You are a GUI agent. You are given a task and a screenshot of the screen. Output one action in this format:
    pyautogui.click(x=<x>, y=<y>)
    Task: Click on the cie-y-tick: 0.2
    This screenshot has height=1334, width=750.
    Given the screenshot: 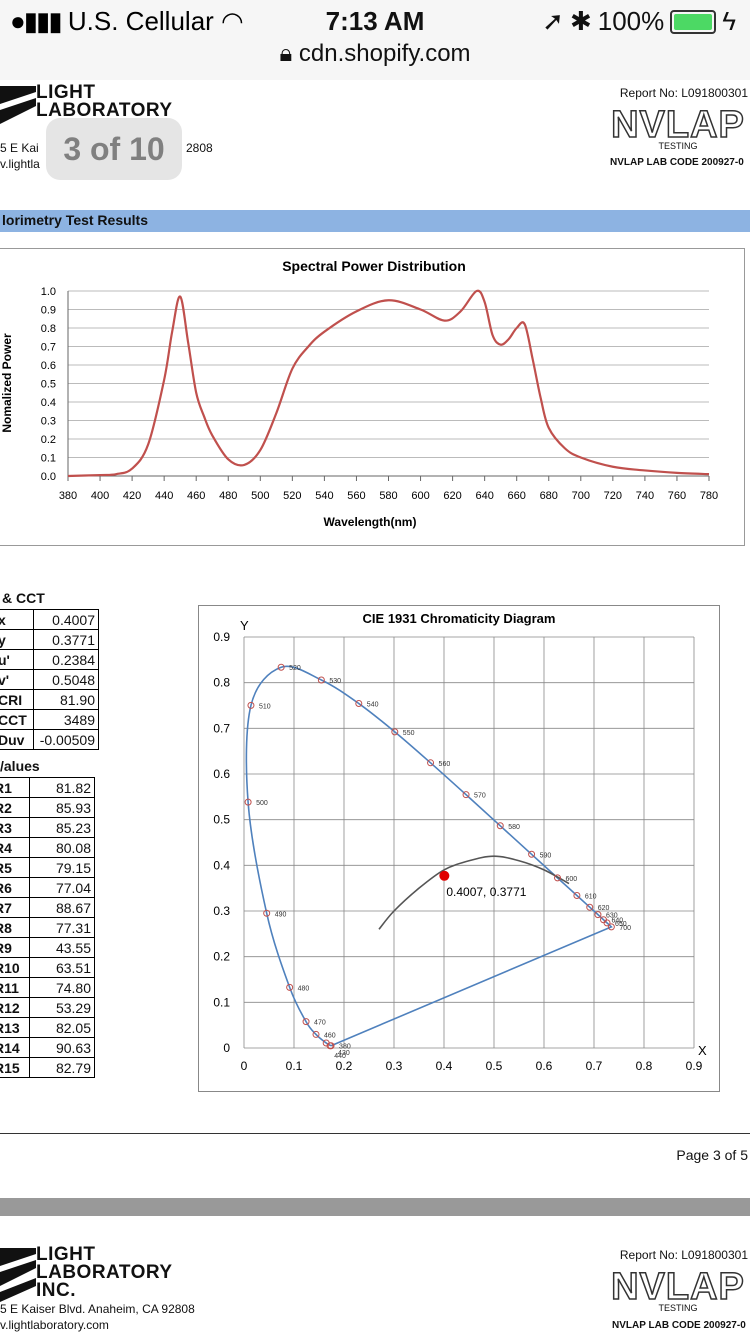 What is the action you would take?
    pyautogui.click(x=221, y=957)
    